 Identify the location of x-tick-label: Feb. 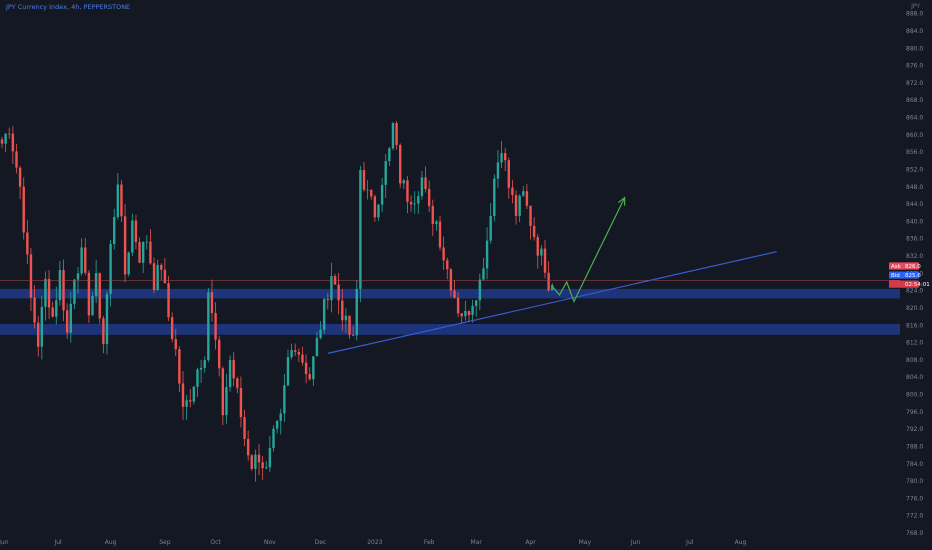
(429, 542).